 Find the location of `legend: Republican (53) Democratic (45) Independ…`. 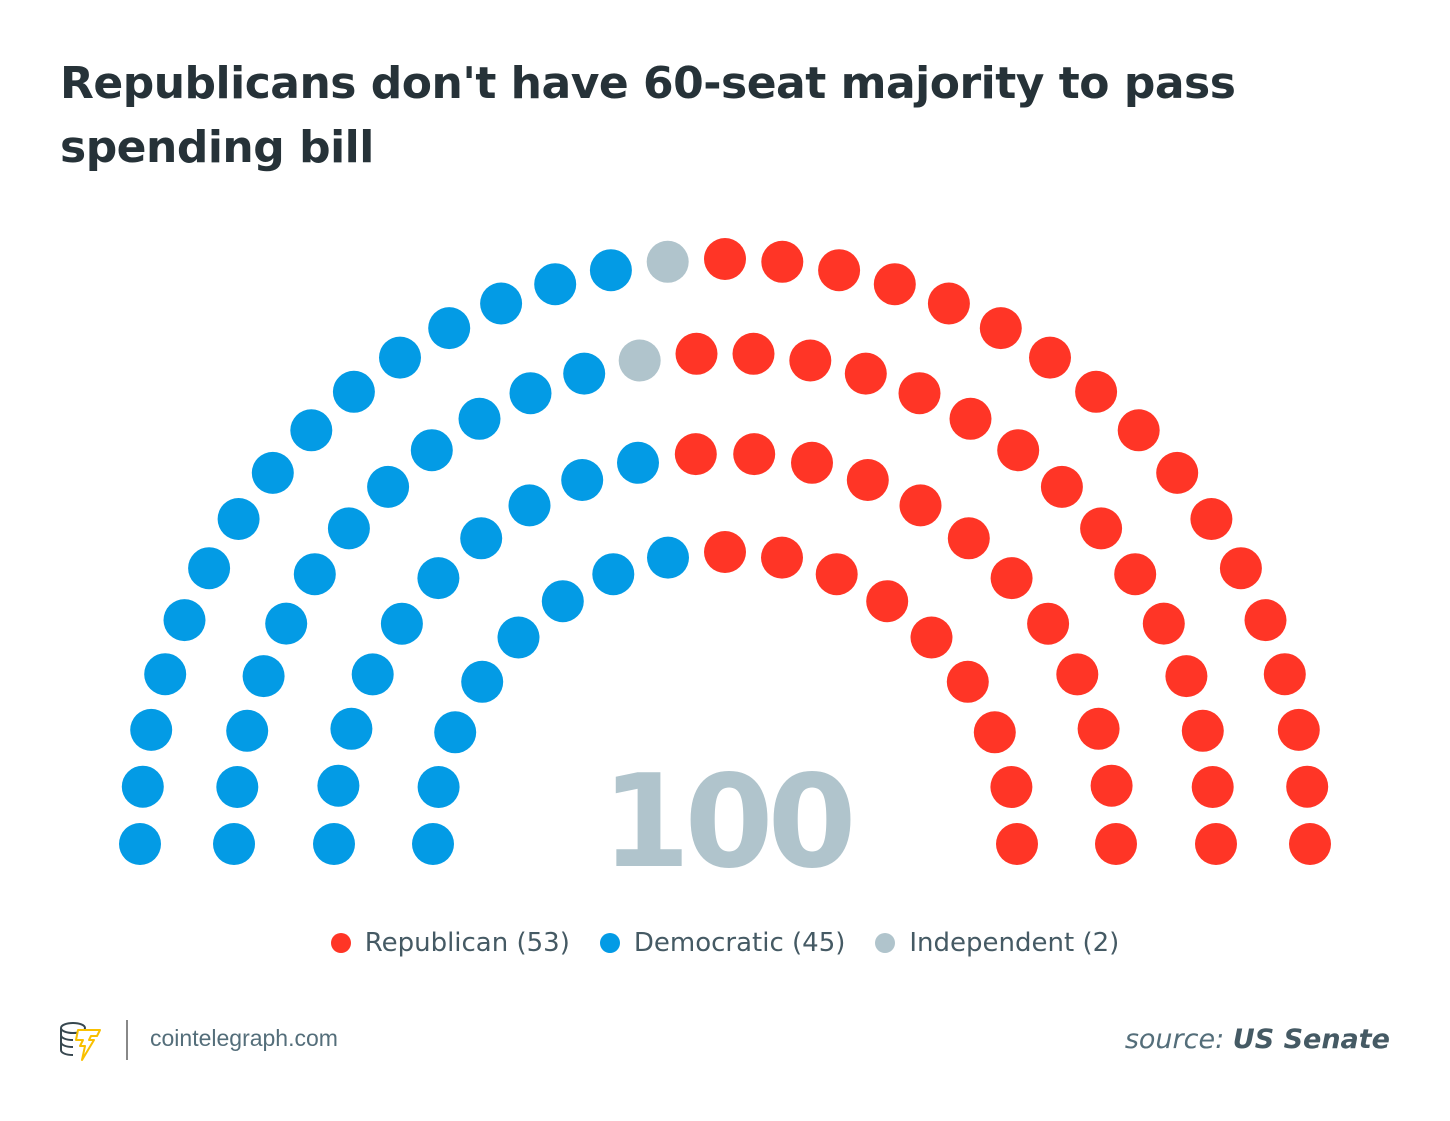

legend: Republican (53) Democratic (45) Independ… is located at coordinates (725, 943).